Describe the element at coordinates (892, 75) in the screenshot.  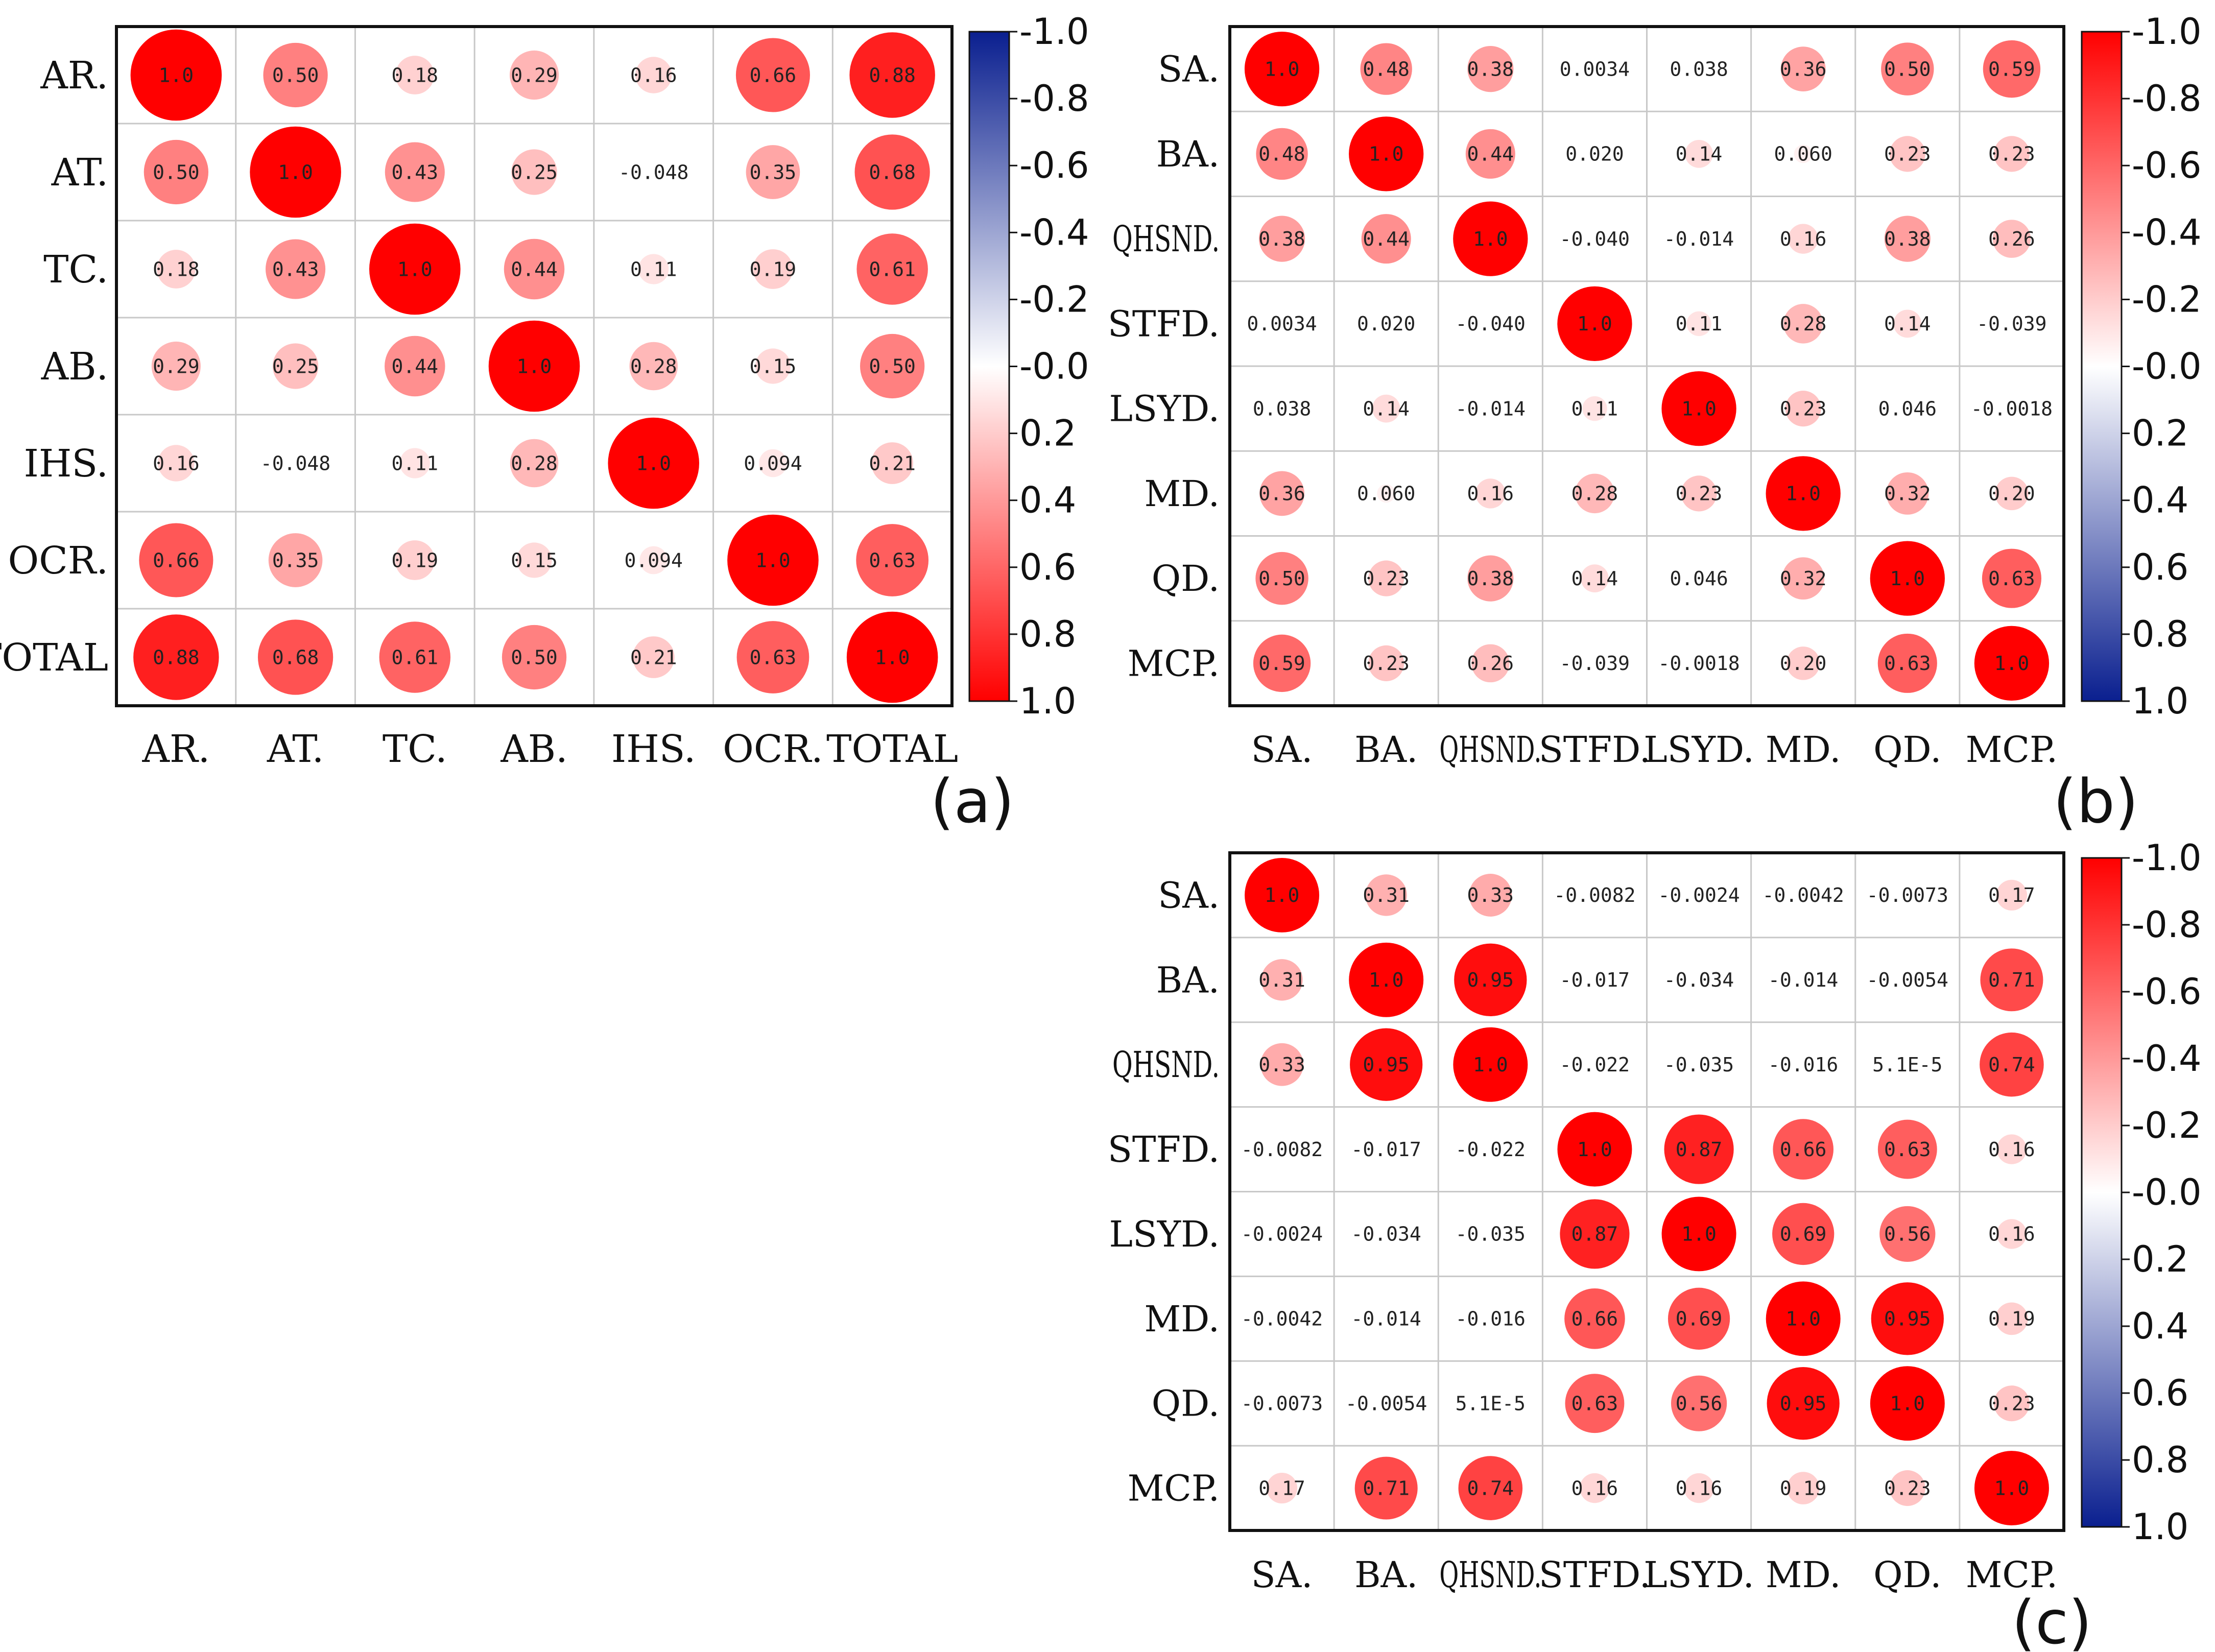
I see `data-label: 0.88` at that location.